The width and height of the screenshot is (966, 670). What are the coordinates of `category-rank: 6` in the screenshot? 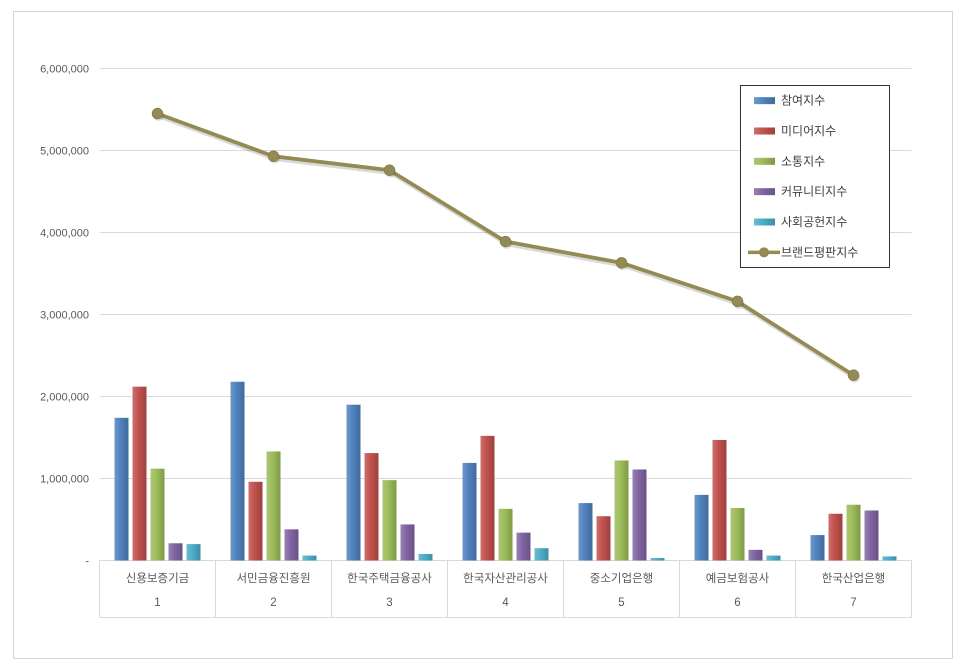 It's located at (737, 603).